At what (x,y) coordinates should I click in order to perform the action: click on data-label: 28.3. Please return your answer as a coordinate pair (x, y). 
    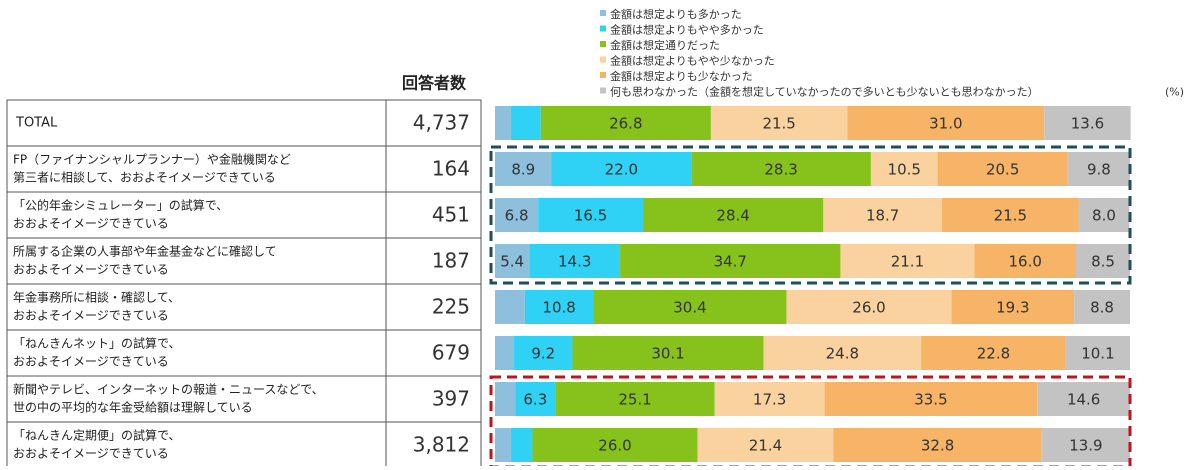
    Looking at the image, I should click on (780, 170).